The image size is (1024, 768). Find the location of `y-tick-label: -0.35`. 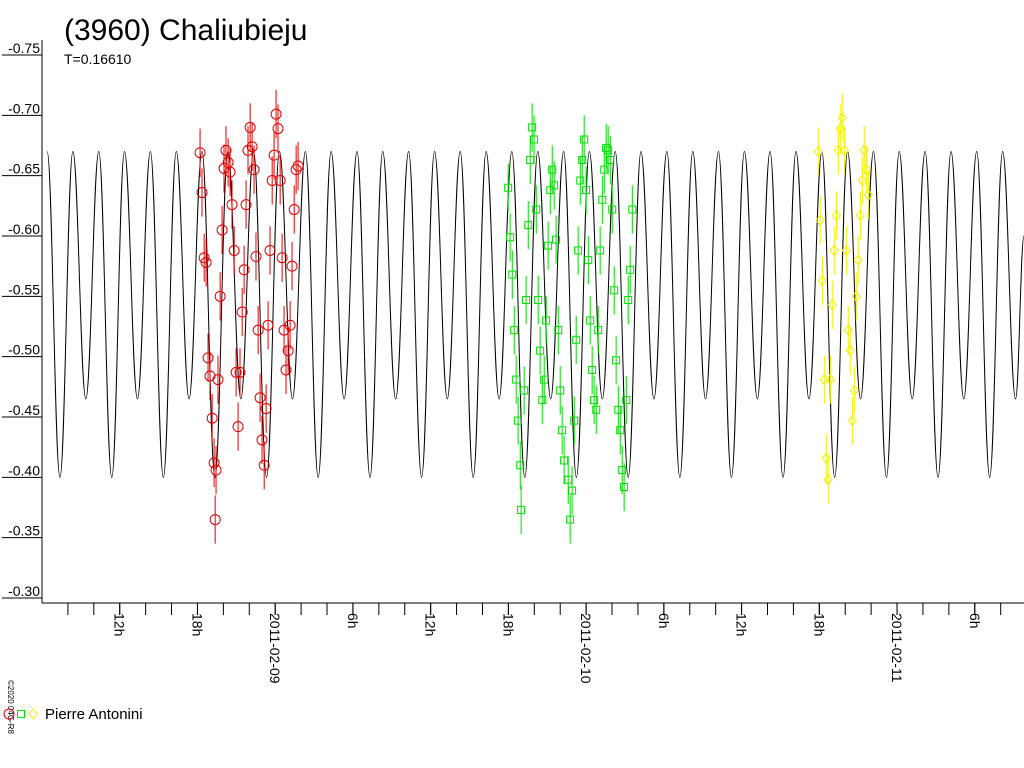

y-tick-label: -0.35 is located at coordinates (24, 531).